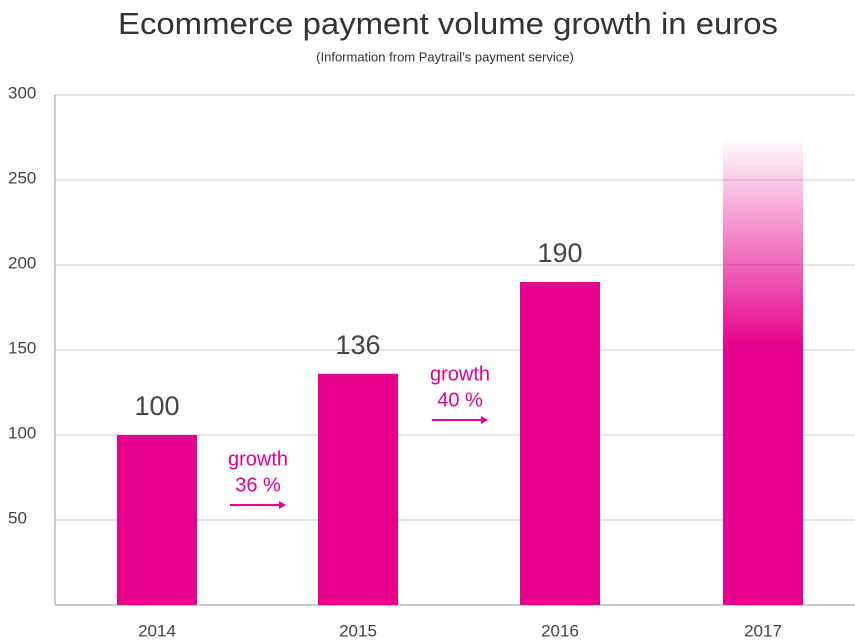 The image size is (855, 643). I want to click on chart-title: Ecommerce payment volume growth in euros, so click(448, 23).